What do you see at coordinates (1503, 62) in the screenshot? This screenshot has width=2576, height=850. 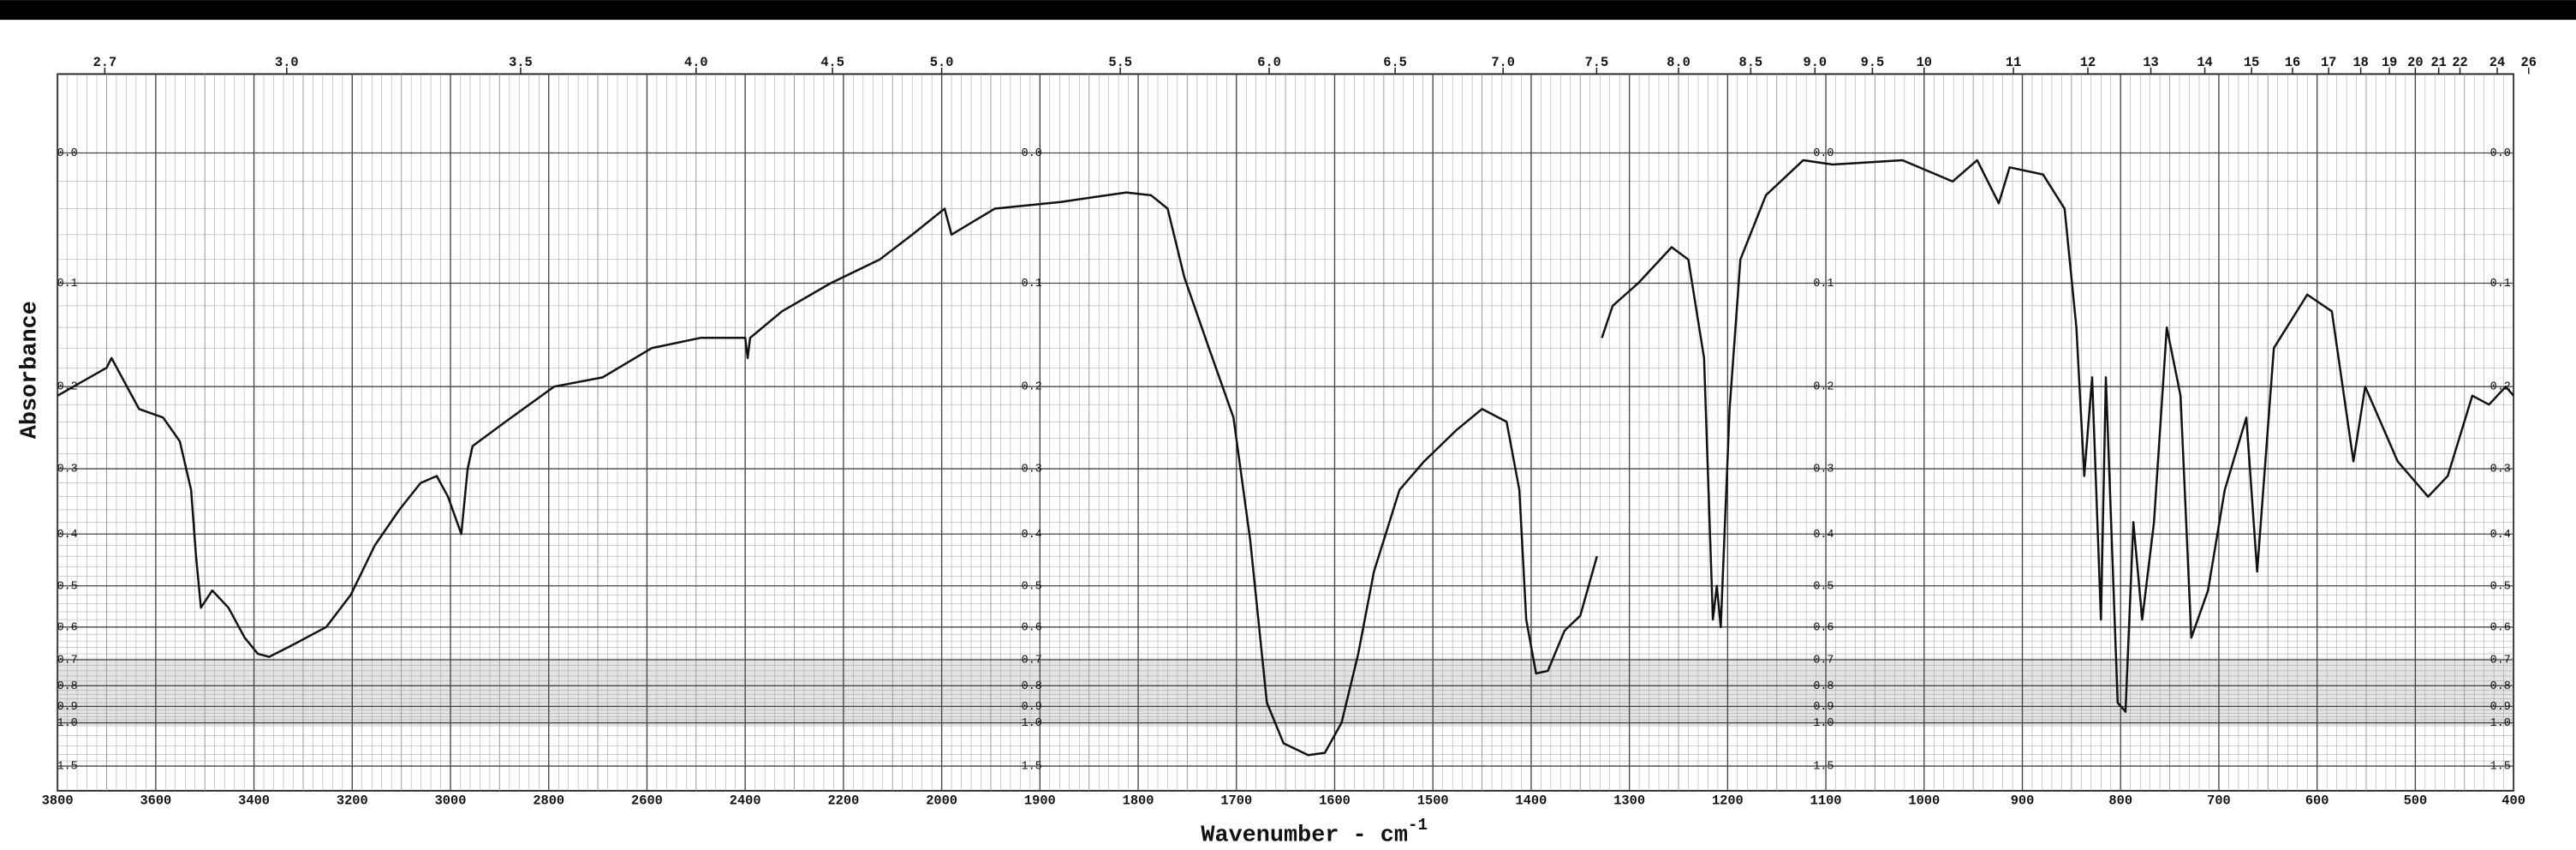 I see `top-tick-label: 7.0` at bounding box center [1503, 62].